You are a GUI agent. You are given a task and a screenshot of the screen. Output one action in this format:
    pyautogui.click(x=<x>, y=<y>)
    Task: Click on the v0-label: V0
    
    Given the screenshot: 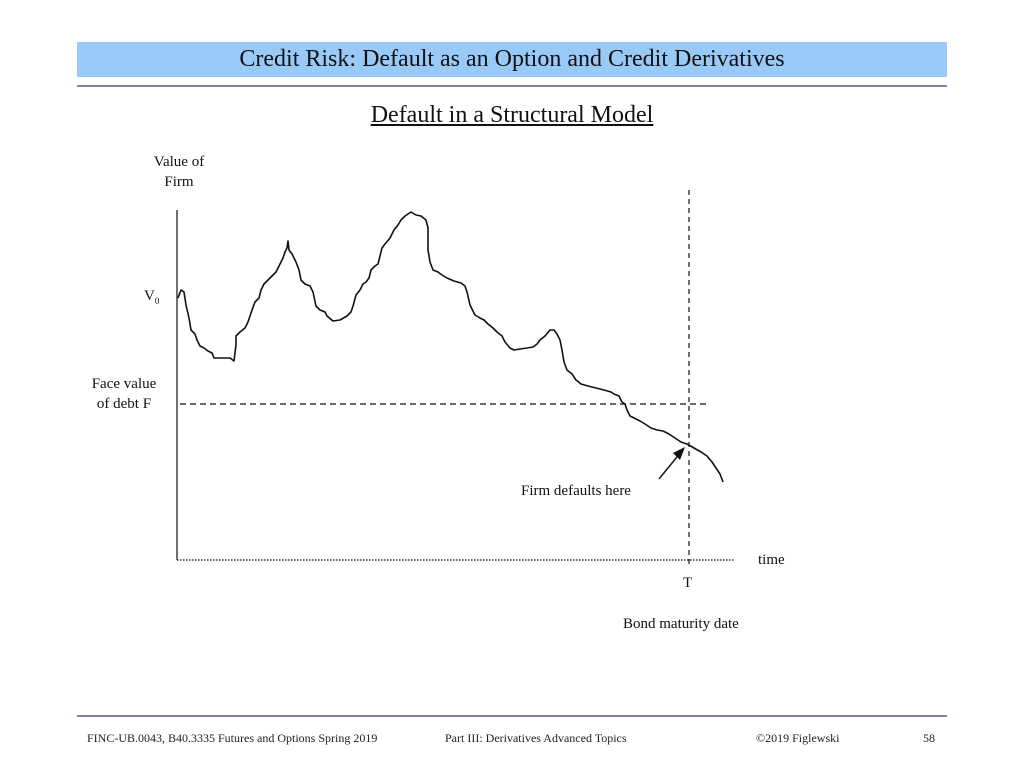 What is the action you would take?
    pyautogui.click(x=151, y=298)
    